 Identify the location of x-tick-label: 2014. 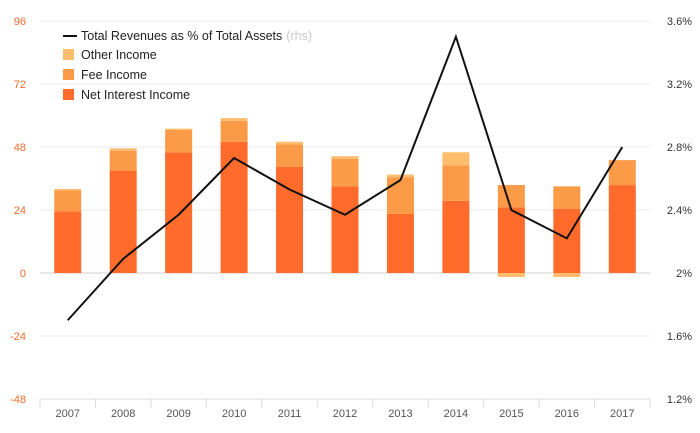
(456, 414).